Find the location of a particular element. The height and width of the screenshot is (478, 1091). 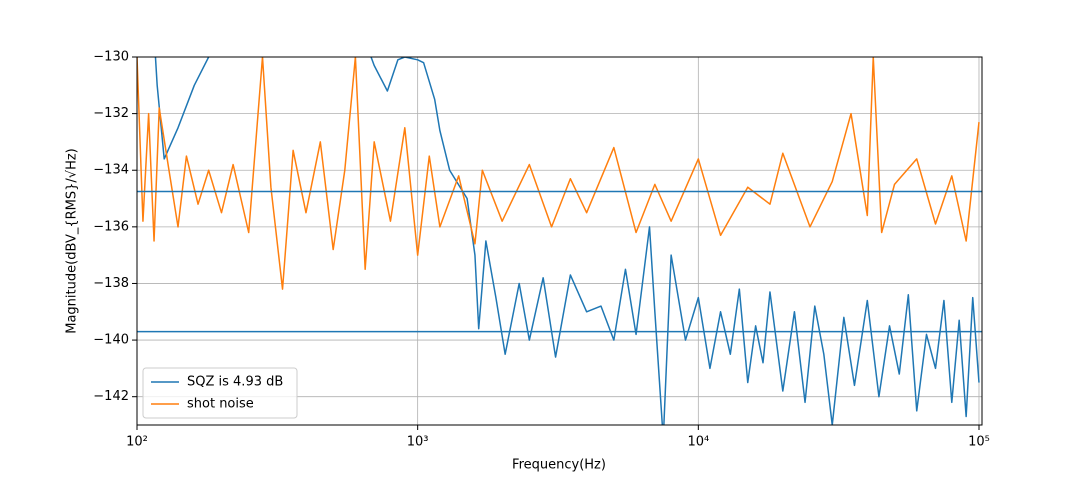

y-tick-label: −138 is located at coordinates (111, 283).